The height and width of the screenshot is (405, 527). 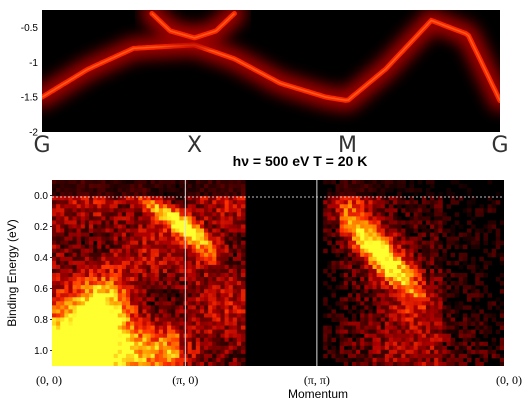 I want to click on arpes-y-tick-label: 0.0, so click(x=41, y=196).